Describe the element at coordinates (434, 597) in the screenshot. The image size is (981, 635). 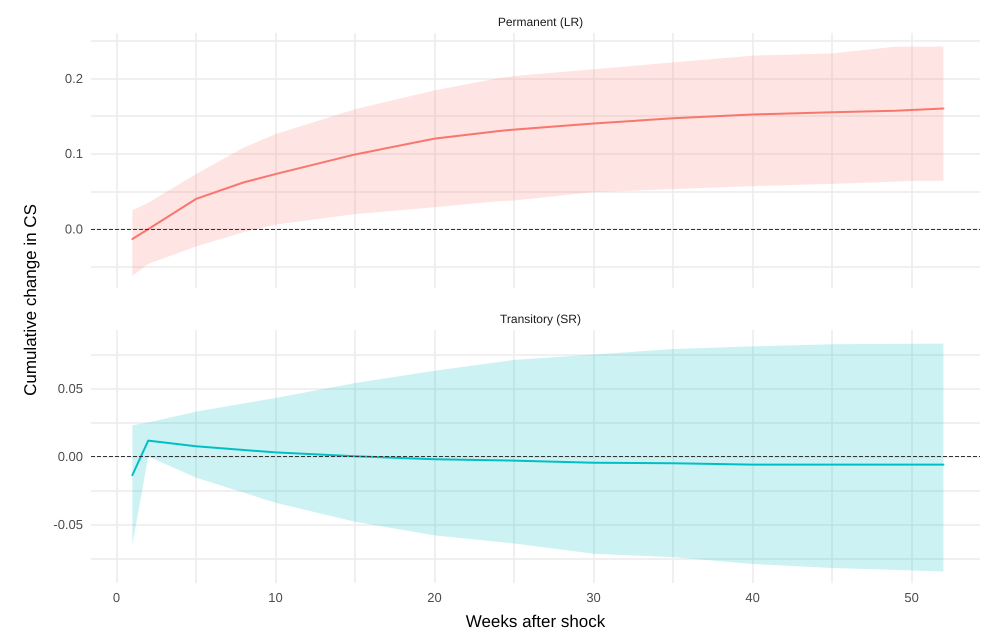
I see `x-tick-label: 20` at that location.